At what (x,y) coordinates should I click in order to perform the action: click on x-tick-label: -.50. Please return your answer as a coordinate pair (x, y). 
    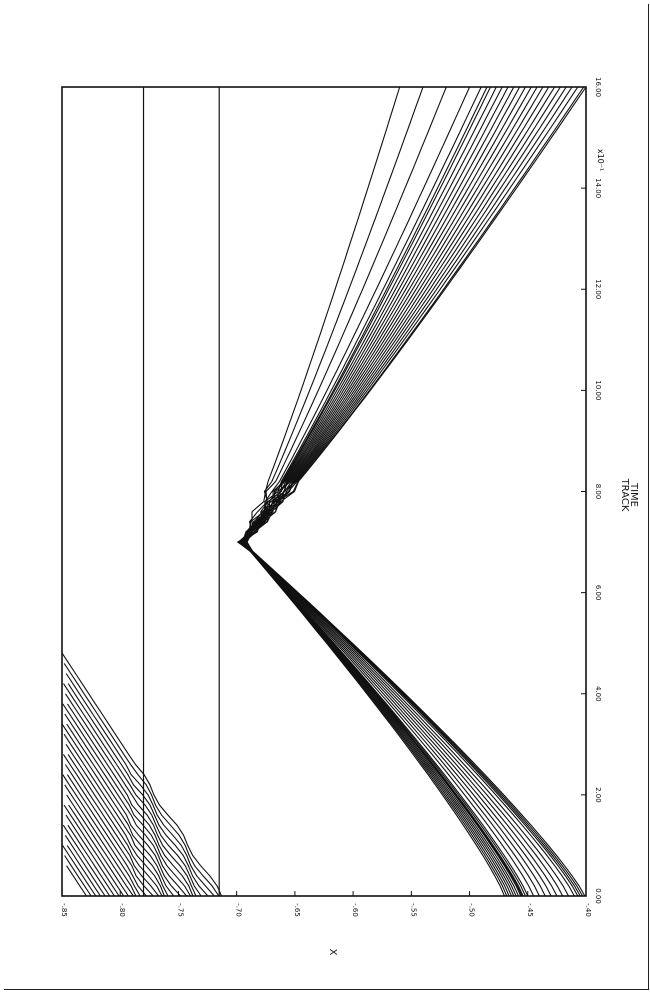
    Looking at the image, I should click on (472, 910).